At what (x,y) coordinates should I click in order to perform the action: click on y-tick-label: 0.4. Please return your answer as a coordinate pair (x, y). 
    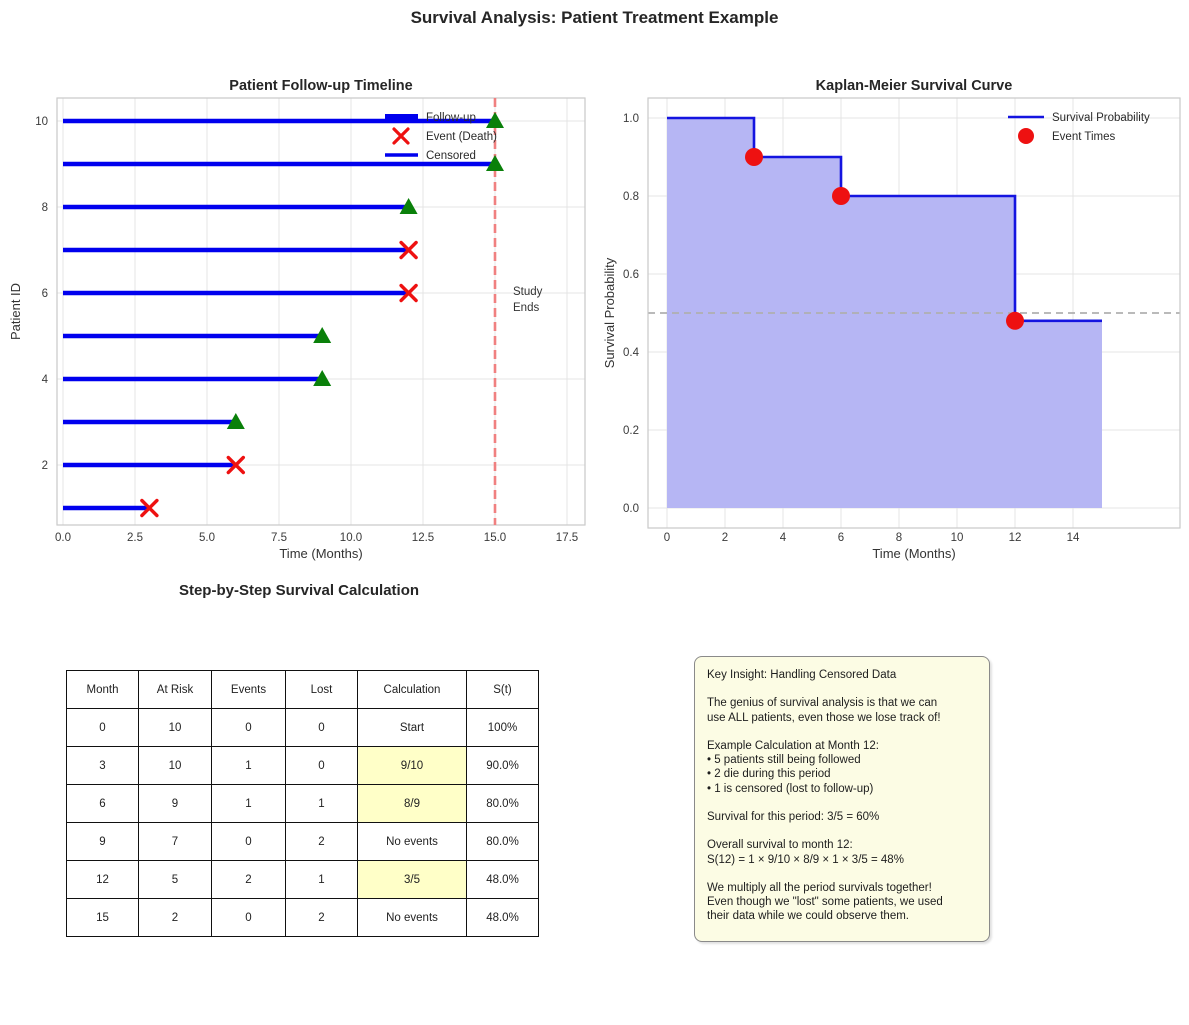
    Looking at the image, I should click on (631, 353).